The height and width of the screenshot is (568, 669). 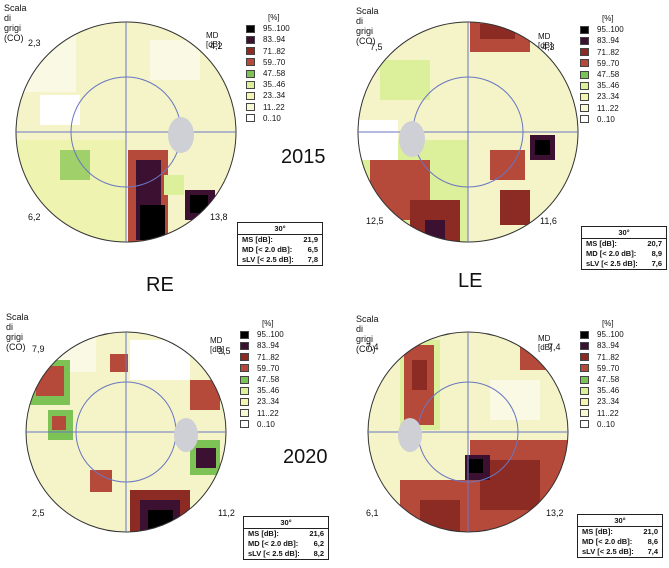 What do you see at coordinates (620, 551) in the screenshot?
I see `stats-row: sLV [< 2.5 dB]: 7,4` at bounding box center [620, 551].